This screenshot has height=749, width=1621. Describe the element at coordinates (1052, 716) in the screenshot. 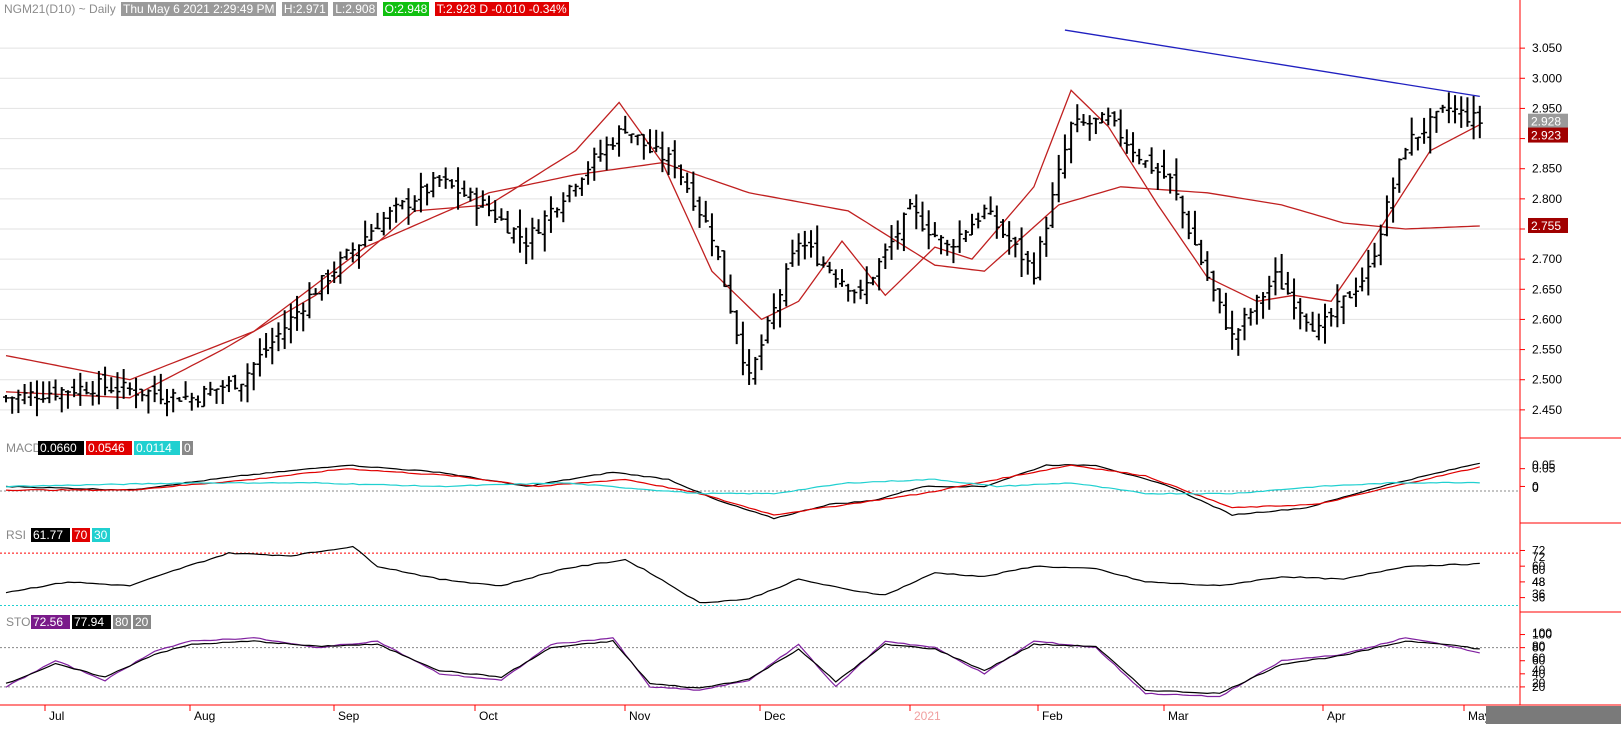

I see `time-tick-label: Feb` at that location.